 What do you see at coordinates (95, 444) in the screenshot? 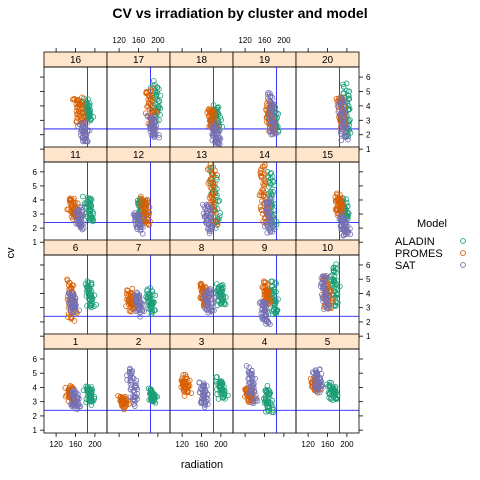
I see `x-tick-label: 200` at bounding box center [95, 444].